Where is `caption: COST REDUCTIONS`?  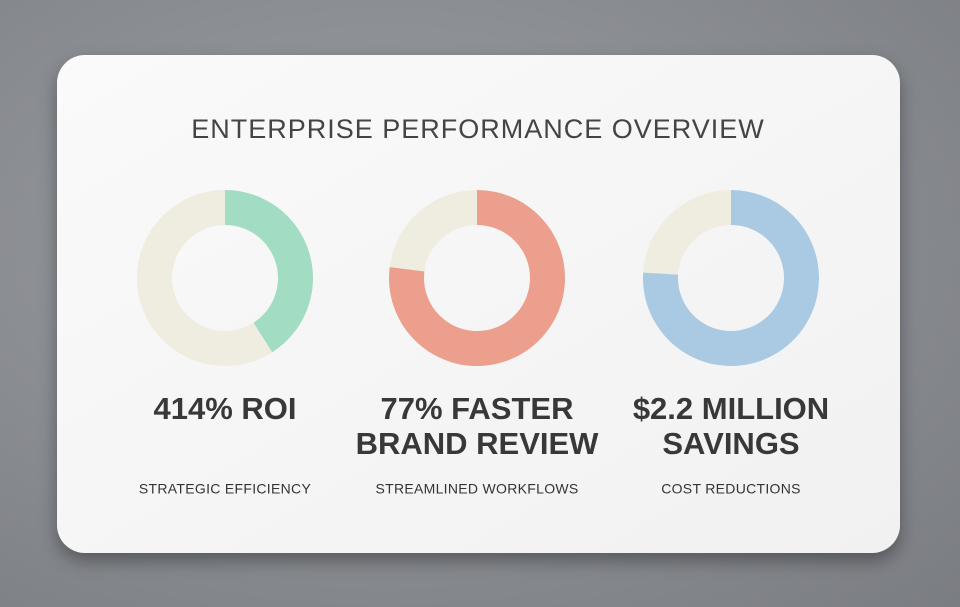 caption: COST REDUCTIONS is located at coordinates (731, 489).